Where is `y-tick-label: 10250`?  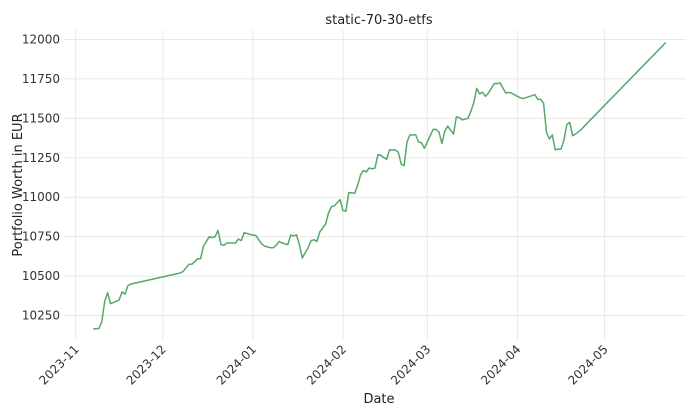 y-tick-label: 10250 is located at coordinates (41, 316).